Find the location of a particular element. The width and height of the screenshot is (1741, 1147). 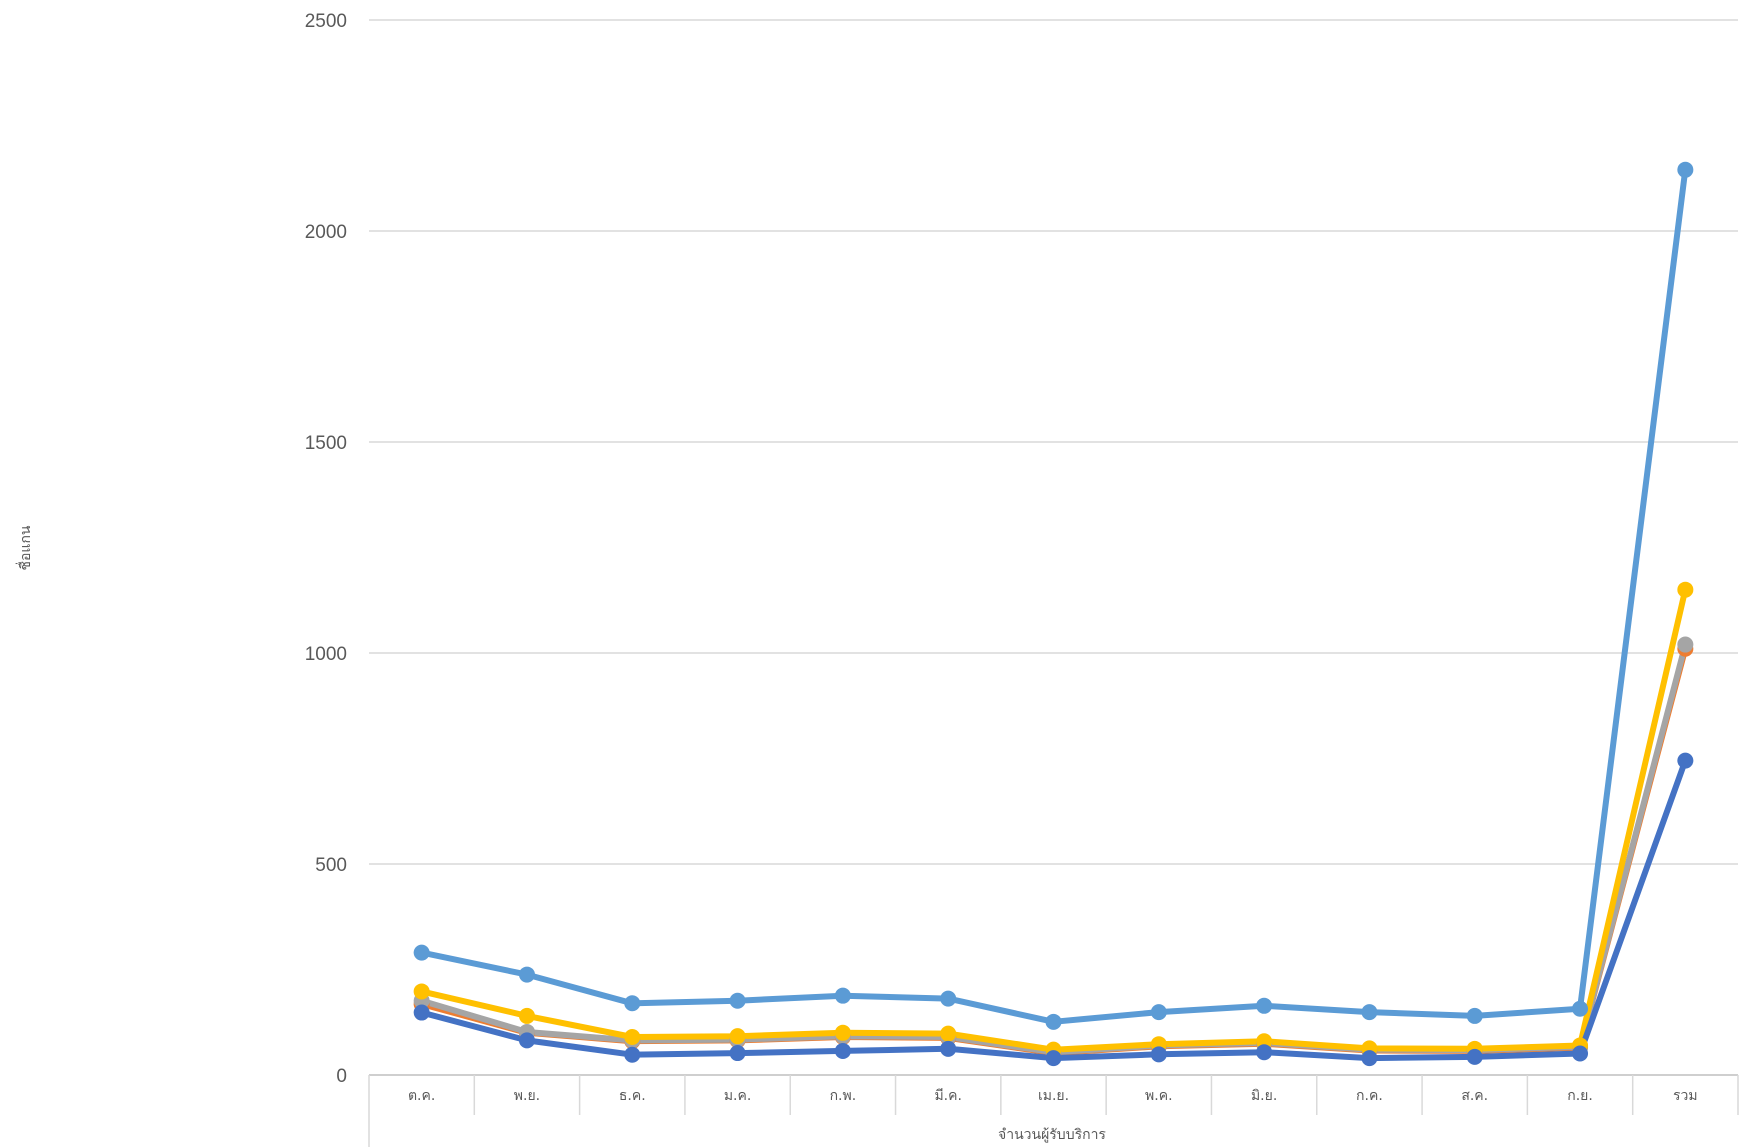

x-tick-label: พ.ย. is located at coordinates (527, 1096).